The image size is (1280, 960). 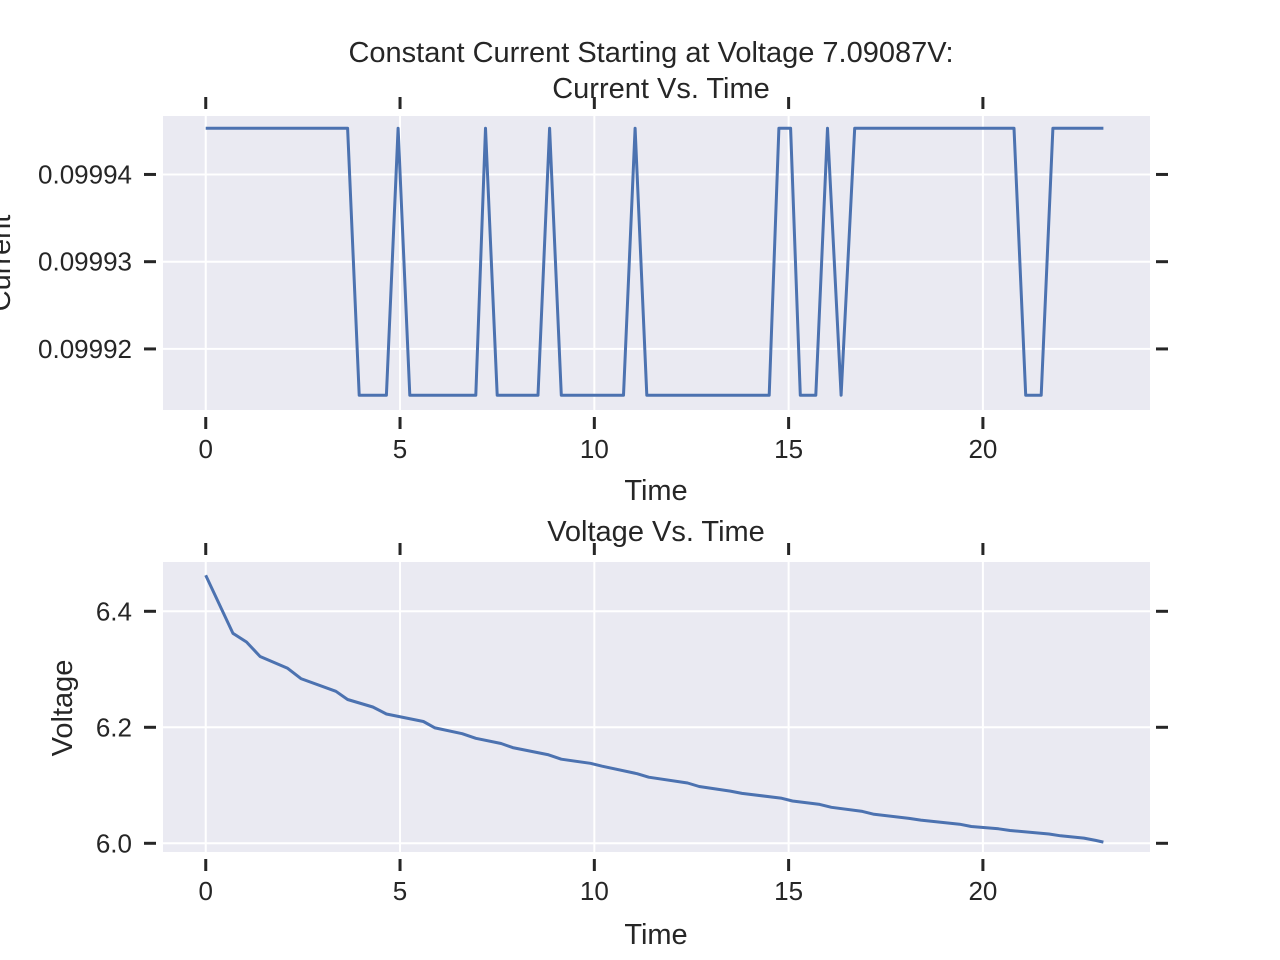 I want to click on voltage-x-axis-label: Time, so click(x=655, y=935).